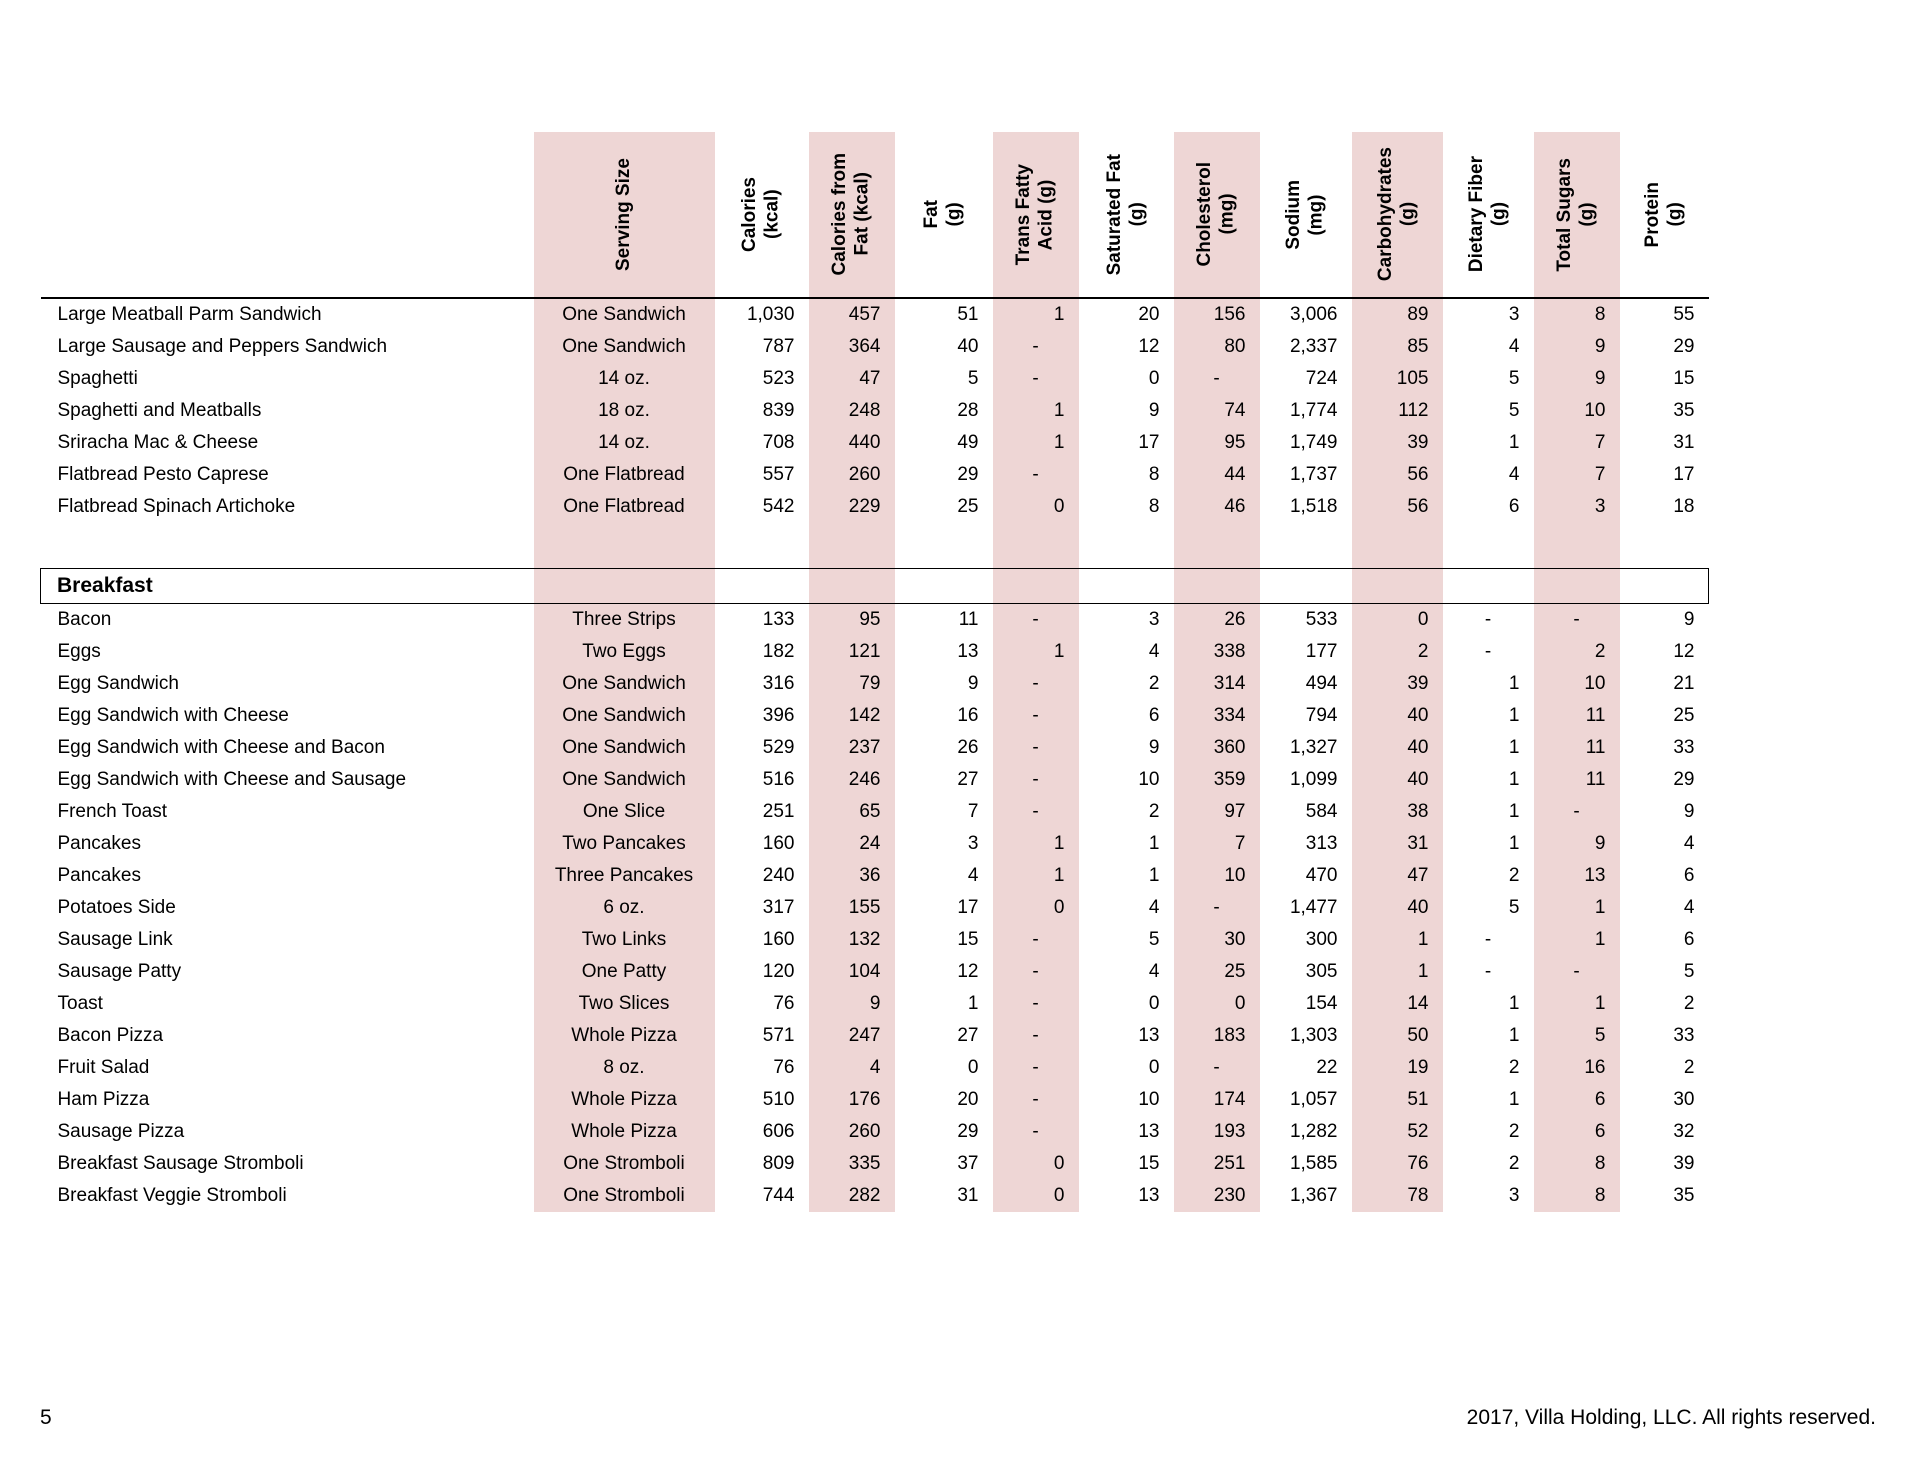 Image resolution: width=1920 pixels, height=1484 pixels. I want to click on fat-cell: 51, so click(968, 314).